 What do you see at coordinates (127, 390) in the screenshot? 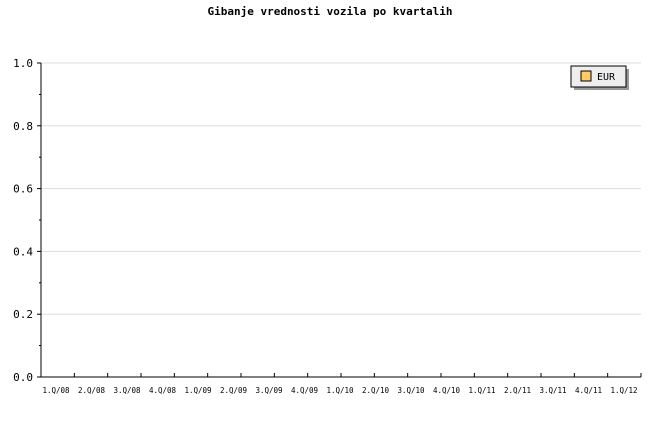
I see `x-tick-label: 3.Q/08` at bounding box center [127, 390].